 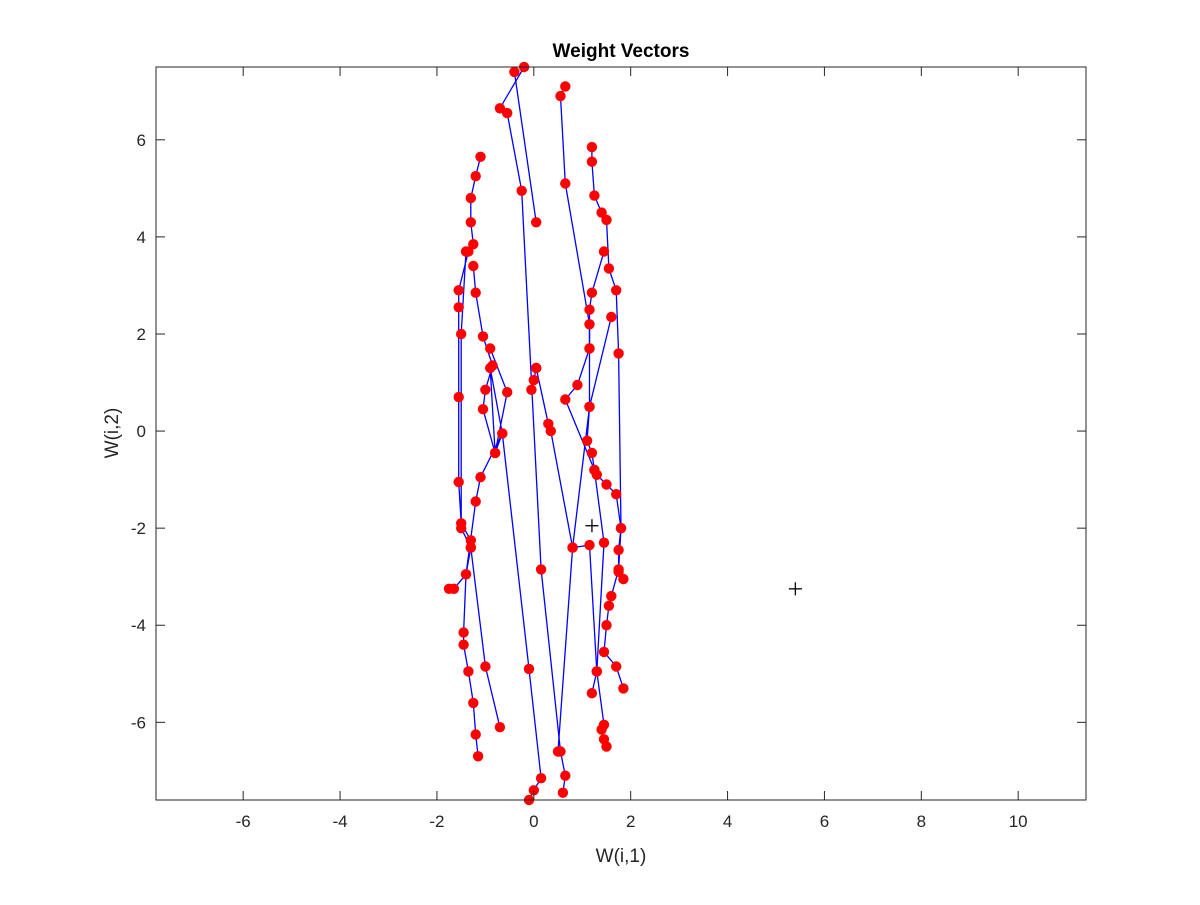 What do you see at coordinates (243, 821) in the screenshot?
I see `x-tick-label: -6` at bounding box center [243, 821].